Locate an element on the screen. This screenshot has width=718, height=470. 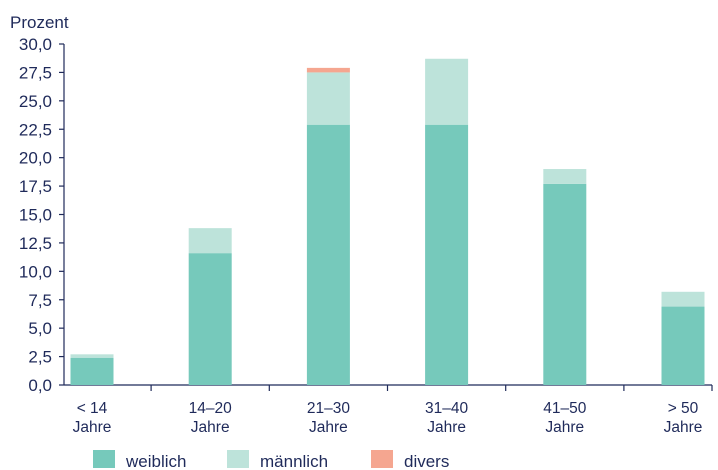
bar-divers is located at coordinates (328, 70).